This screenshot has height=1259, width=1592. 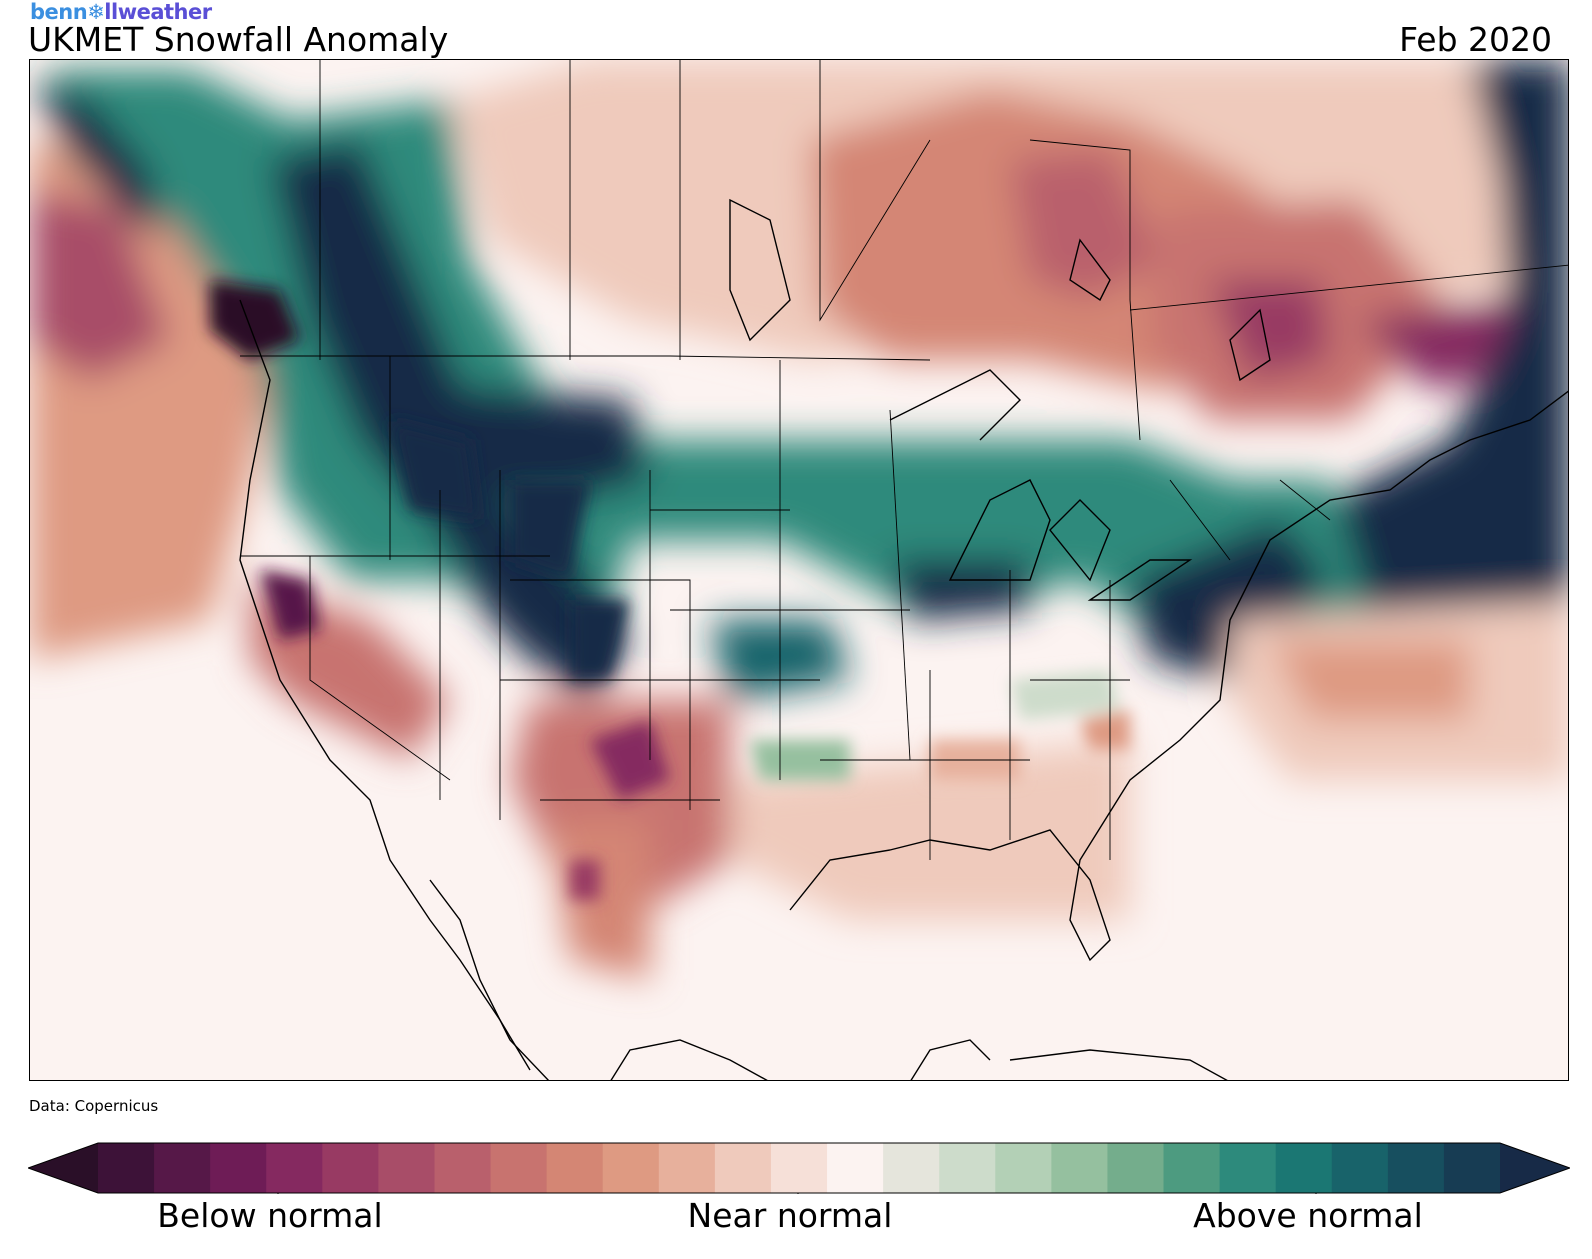 What do you see at coordinates (1535, 1168) in the screenshot?
I see `colorbar-extend-high` at bounding box center [1535, 1168].